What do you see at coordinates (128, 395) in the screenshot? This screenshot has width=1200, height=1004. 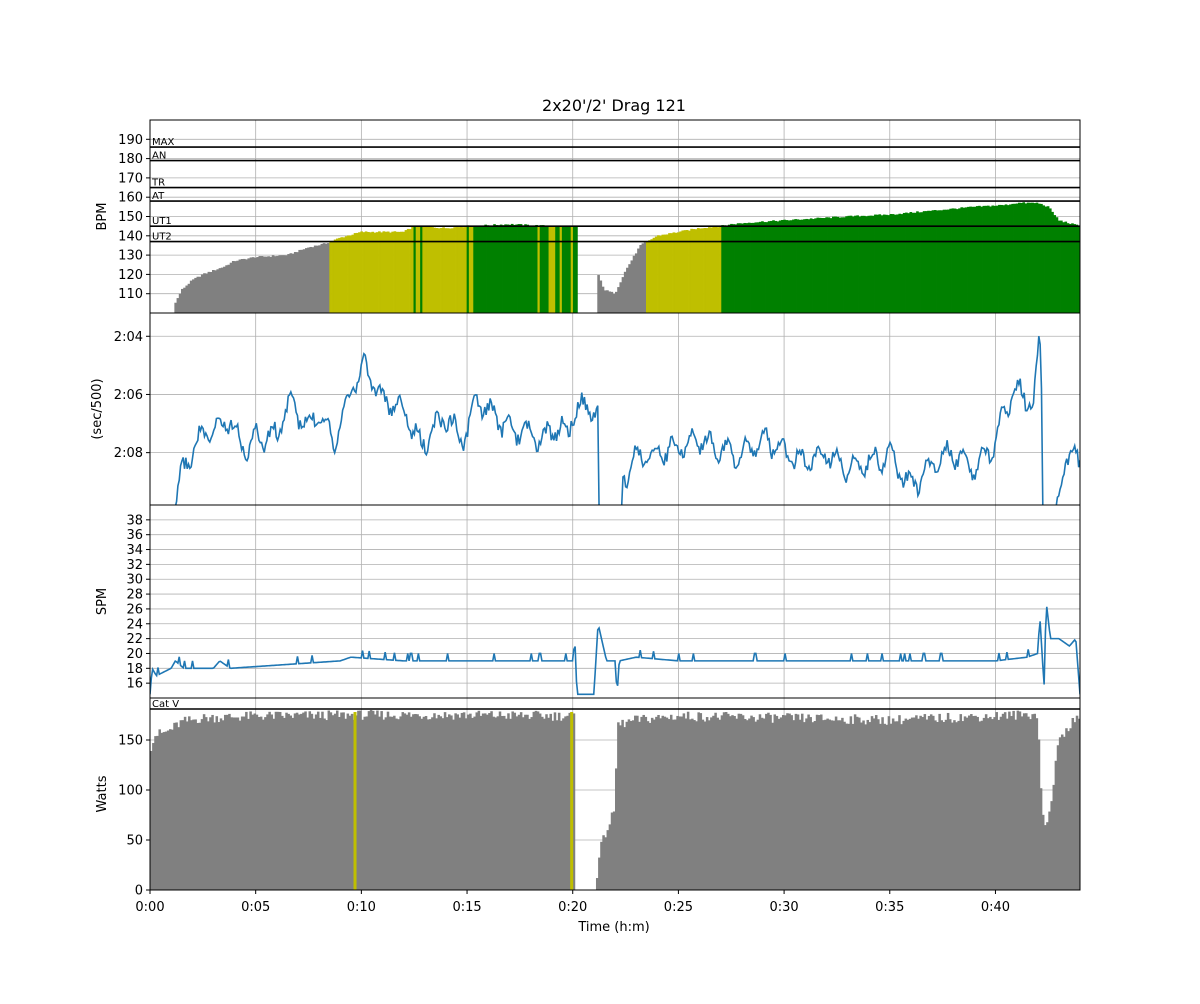 I see `pace-y-tick-label: 2:06` at bounding box center [128, 395].